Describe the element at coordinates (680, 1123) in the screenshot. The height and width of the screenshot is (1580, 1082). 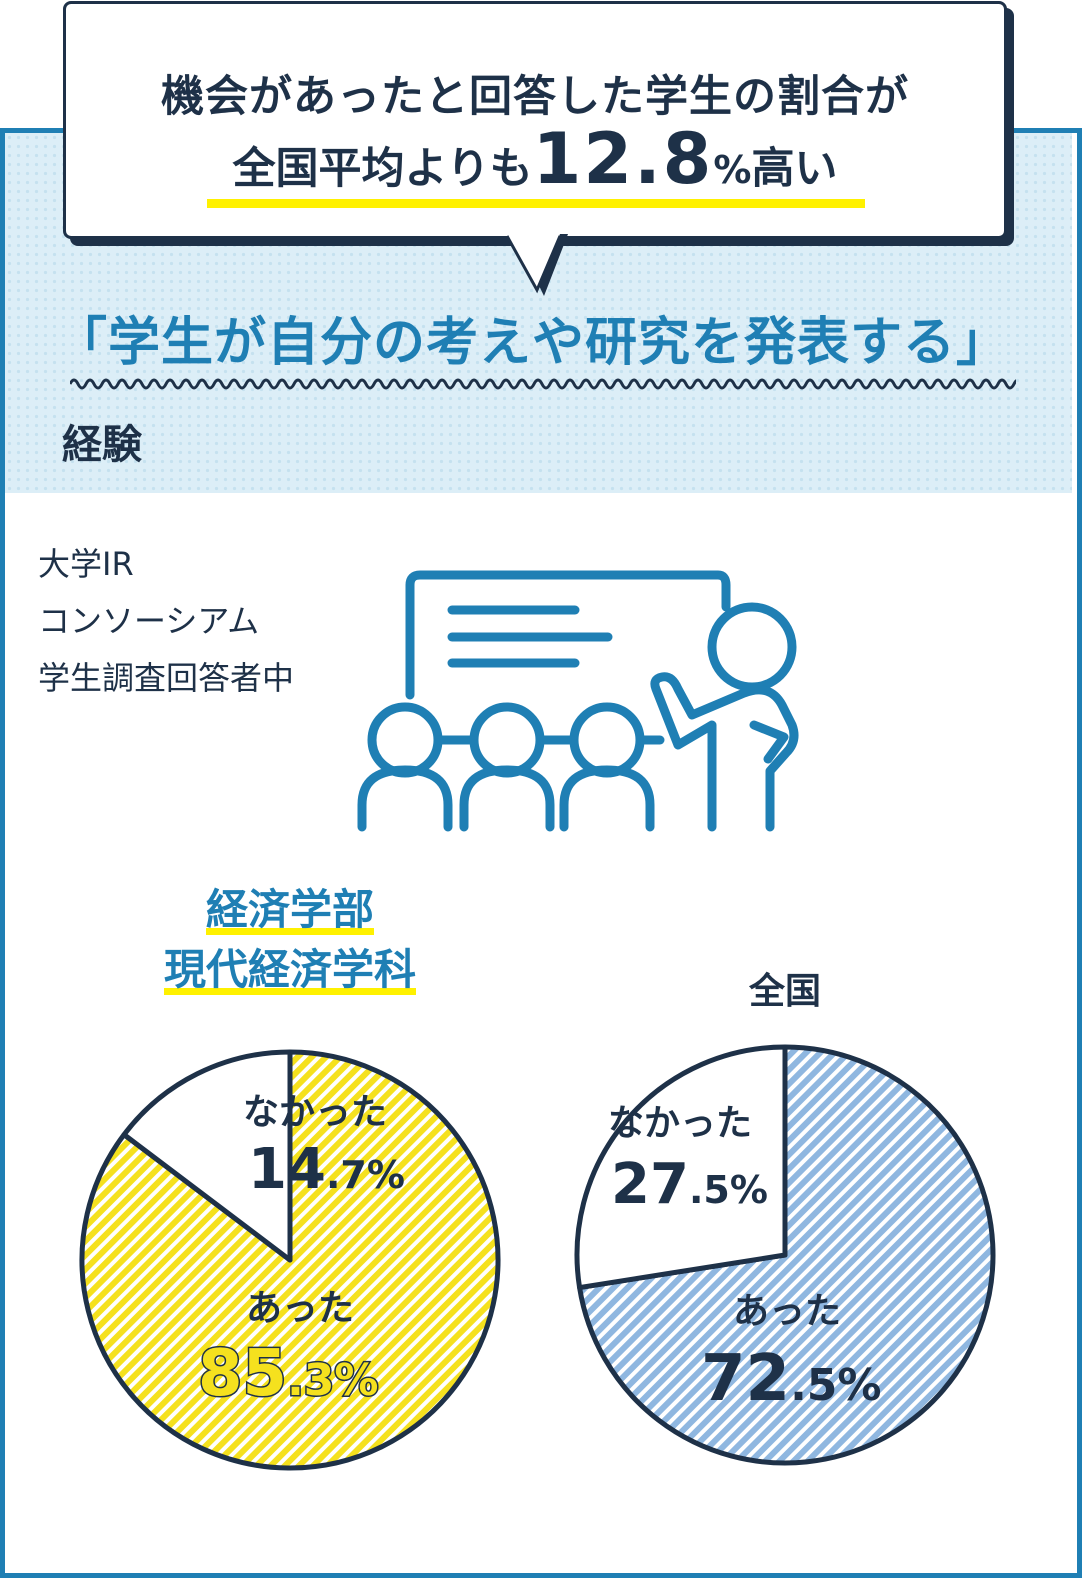
I see `national-label-nakatta: なかった` at that location.